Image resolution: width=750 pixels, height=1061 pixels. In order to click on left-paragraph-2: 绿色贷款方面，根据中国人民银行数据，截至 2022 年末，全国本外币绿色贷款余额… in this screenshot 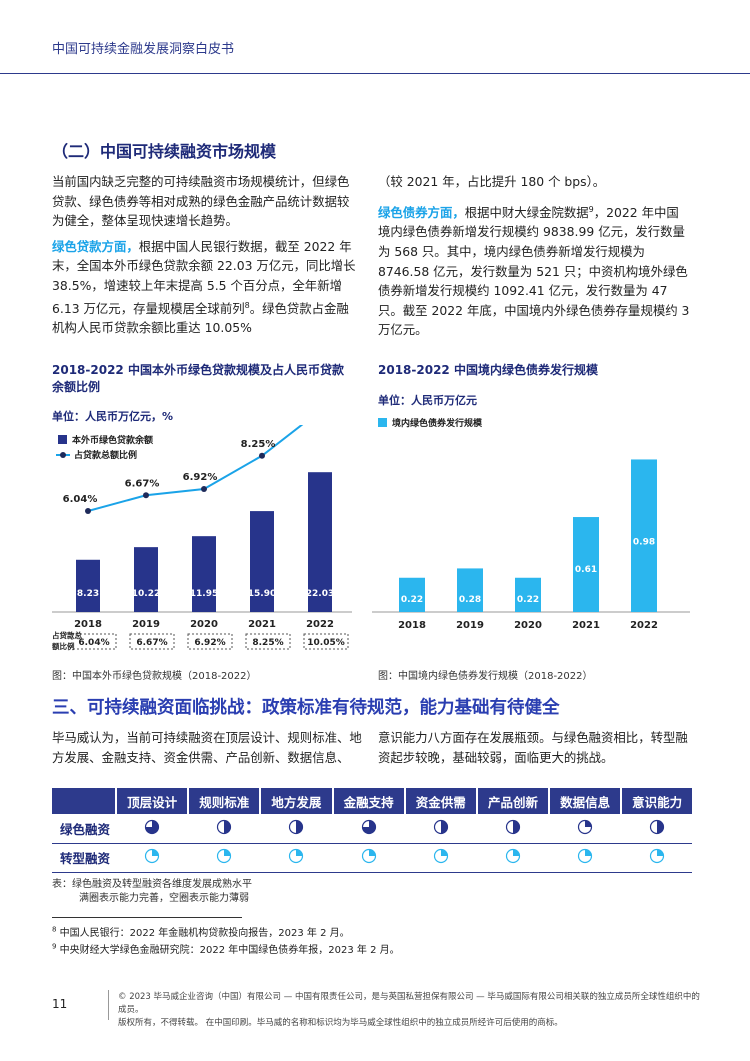, I will do `click(205, 287)`.